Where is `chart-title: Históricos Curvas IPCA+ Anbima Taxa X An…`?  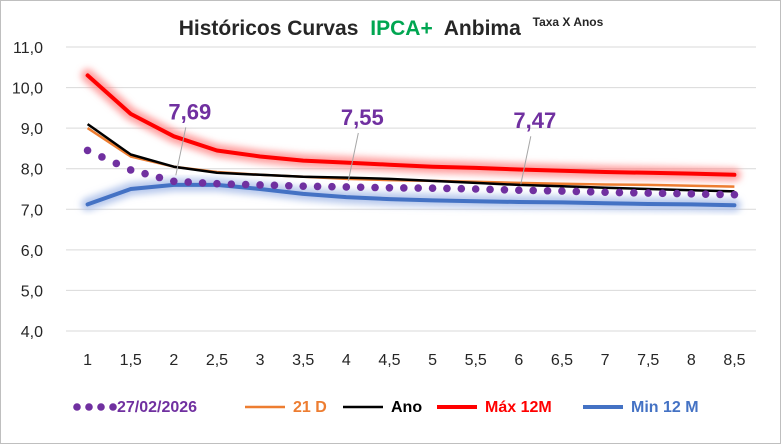 chart-title: Históricos Curvas IPCA+ Anbima Taxa X An… is located at coordinates (391, 27).